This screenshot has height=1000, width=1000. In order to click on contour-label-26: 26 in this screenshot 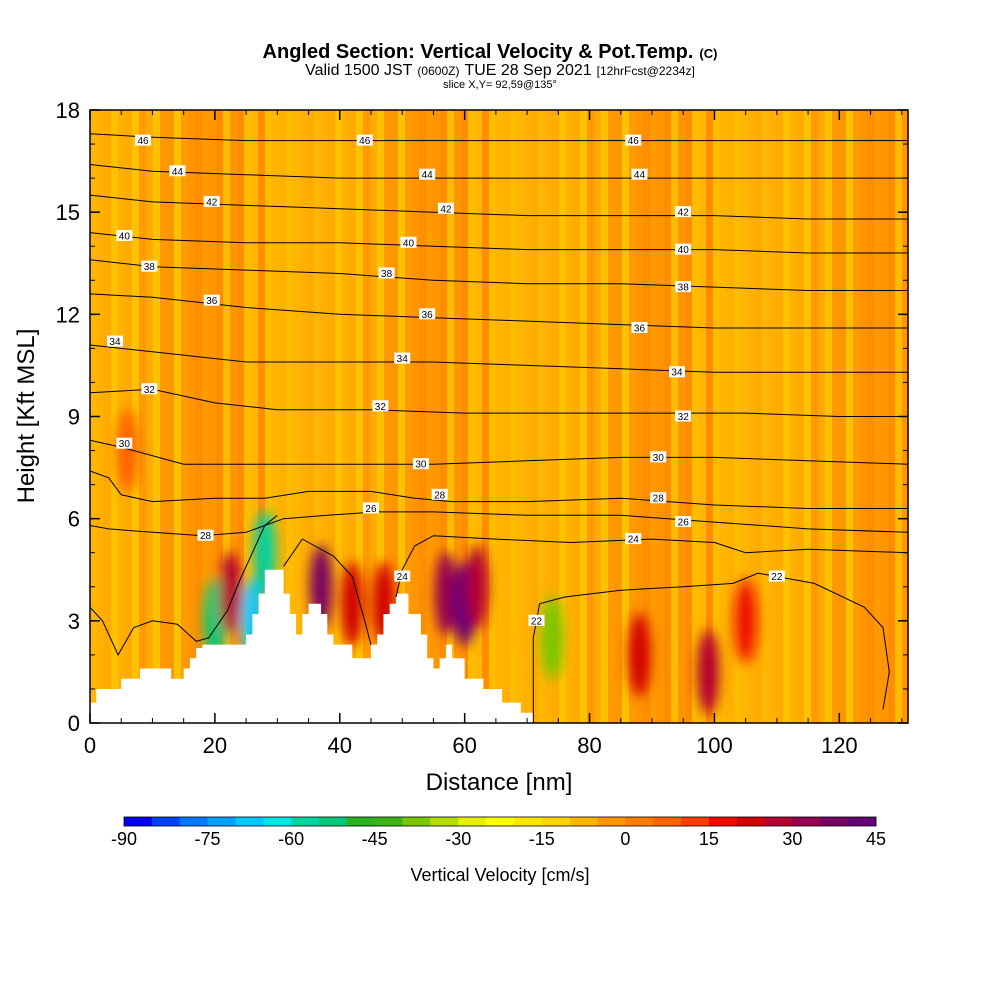, I will do `click(683, 522)`.